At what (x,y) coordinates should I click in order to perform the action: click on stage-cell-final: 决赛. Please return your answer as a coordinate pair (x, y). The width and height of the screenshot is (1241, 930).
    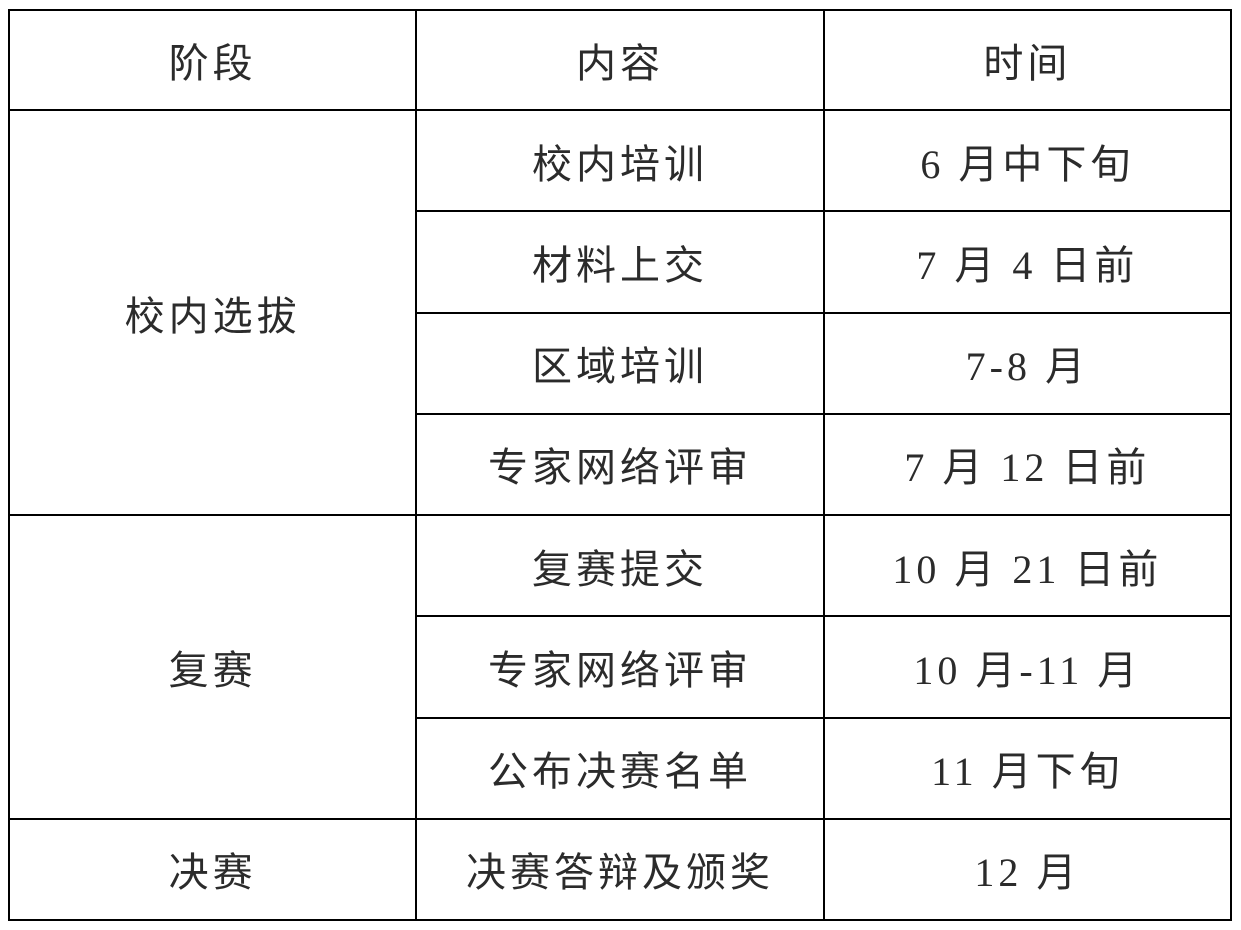
    Looking at the image, I should click on (212, 869).